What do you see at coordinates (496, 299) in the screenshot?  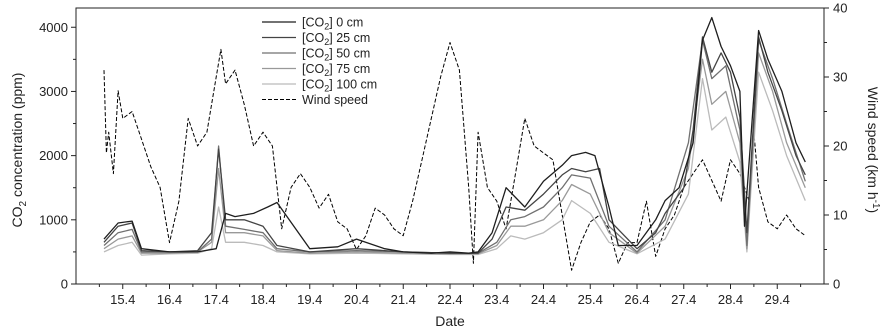 I see `x-tick-label: 23.4` at bounding box center [496, 299].